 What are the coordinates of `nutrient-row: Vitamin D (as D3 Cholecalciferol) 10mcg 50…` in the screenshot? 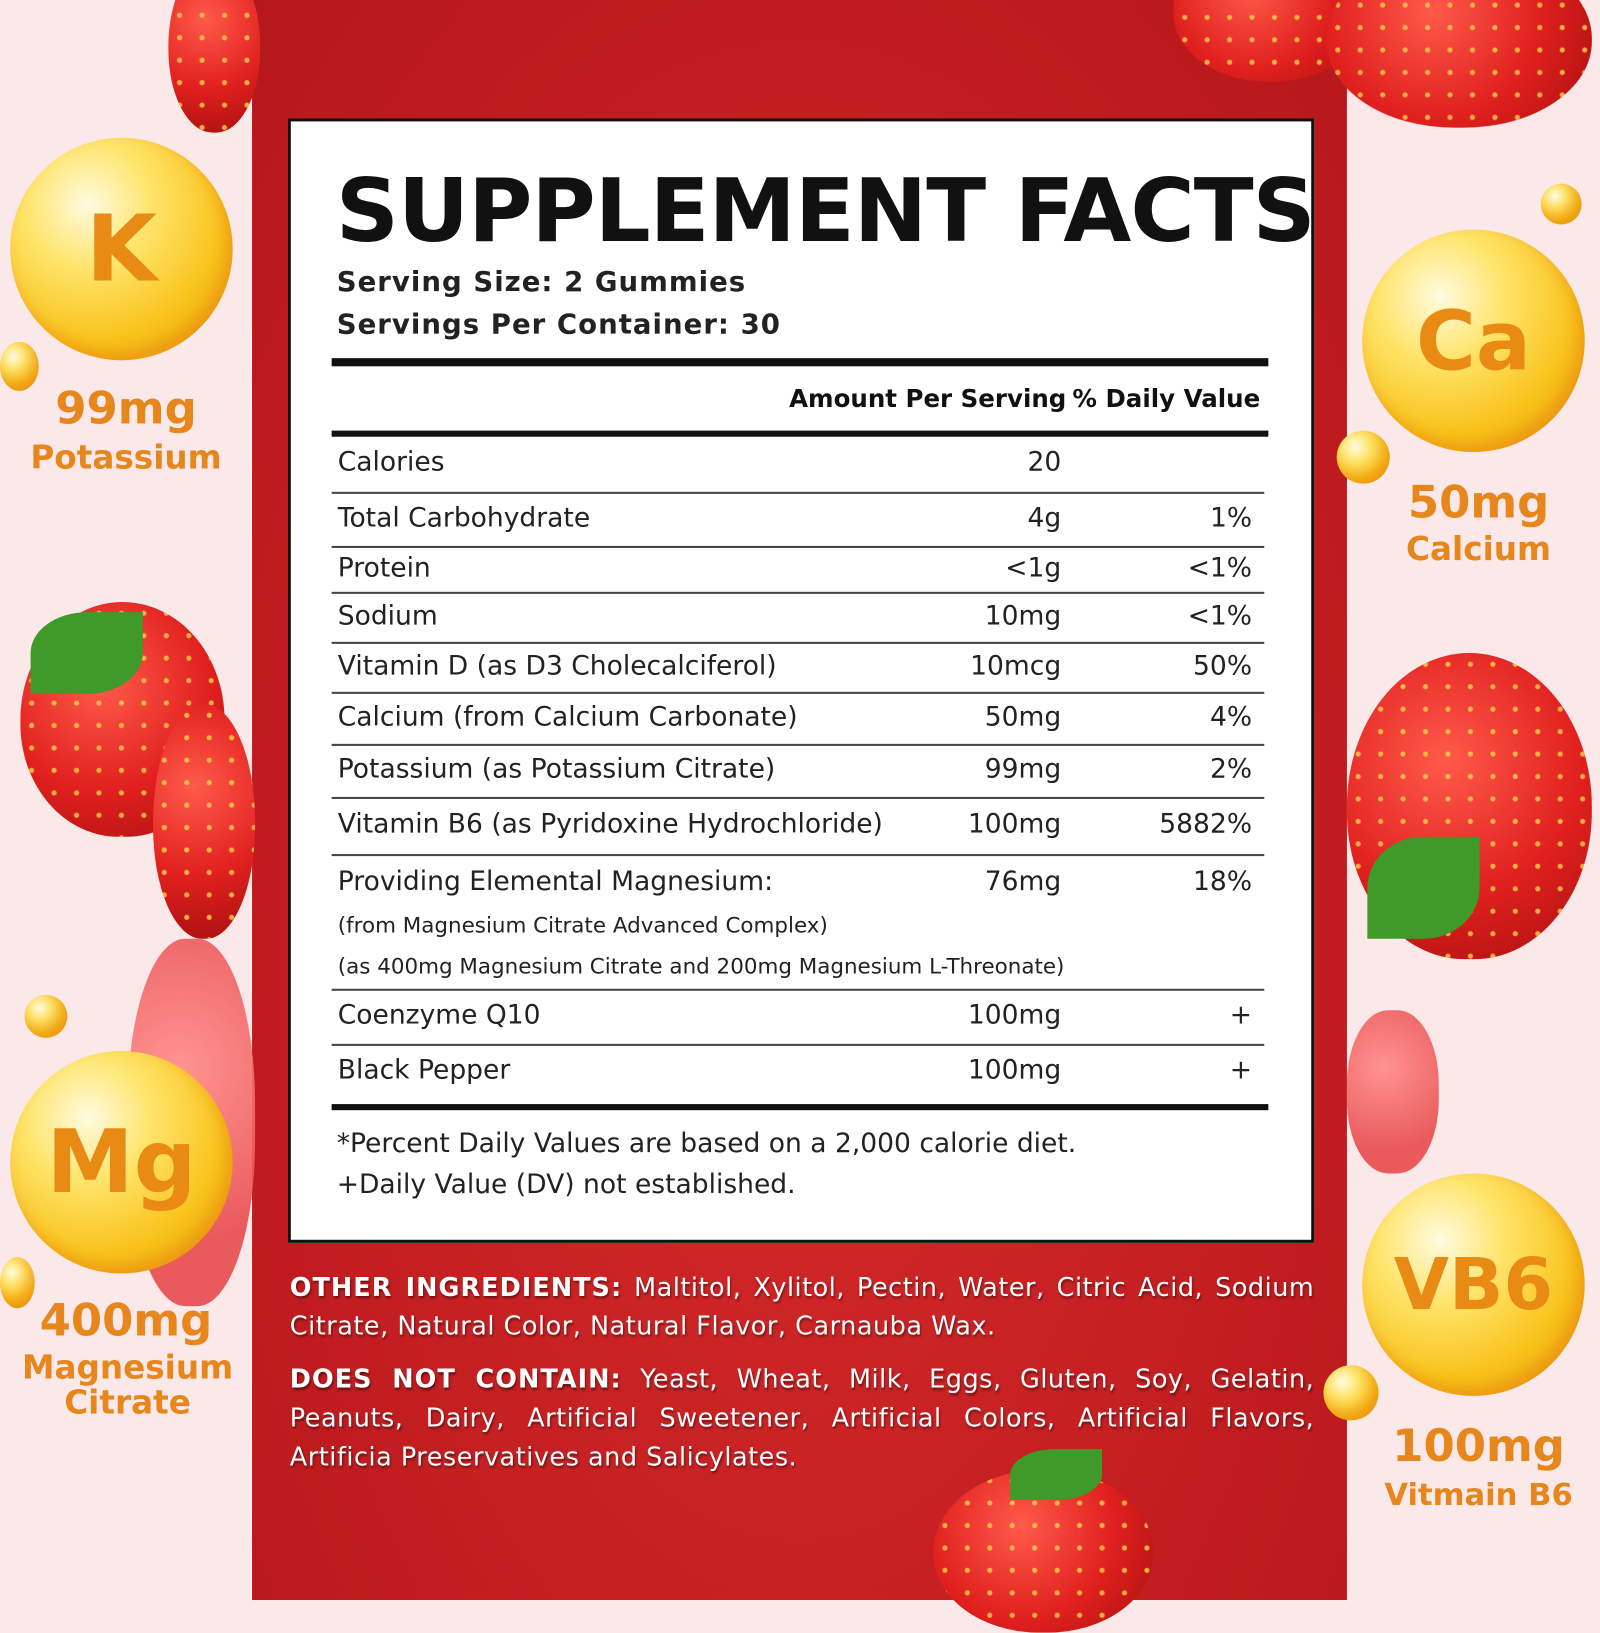 It's located at (798, 669).